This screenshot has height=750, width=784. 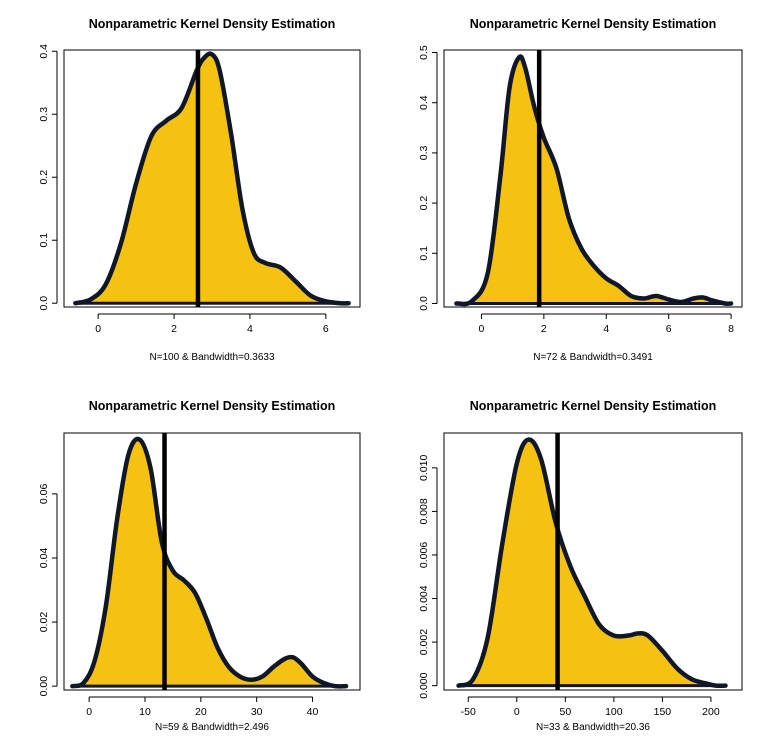 What do you see at coordinates (424, 685) in the screenshot?
I see `y-tick-label: 0.000` at bounding box center [424, 685].